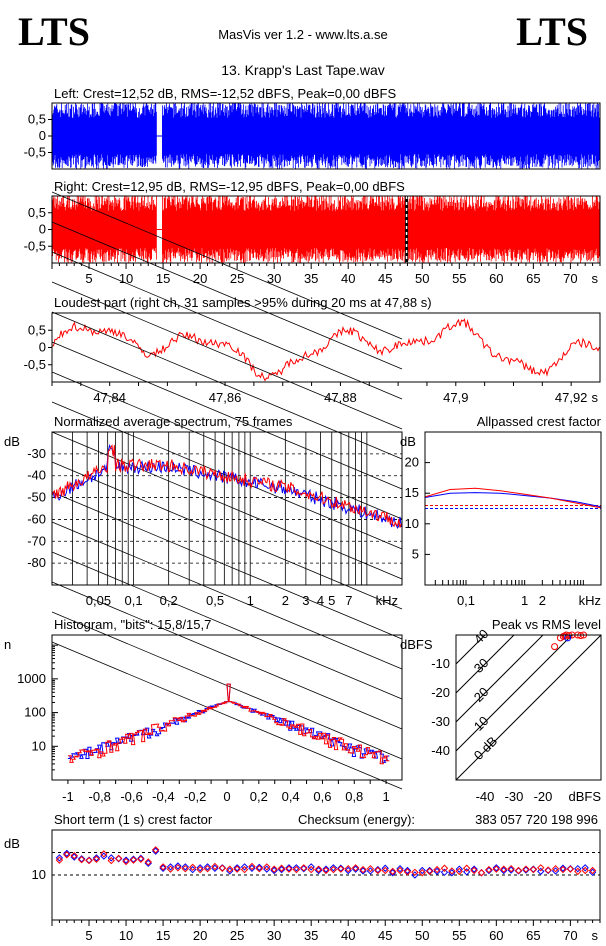 The height and width of the screenshot is (946, 606). What do you see at coordinates (356, 819) in the screenshot?
I see `checksum-label: Checksum (energy):` at bounding box center [356, 819].